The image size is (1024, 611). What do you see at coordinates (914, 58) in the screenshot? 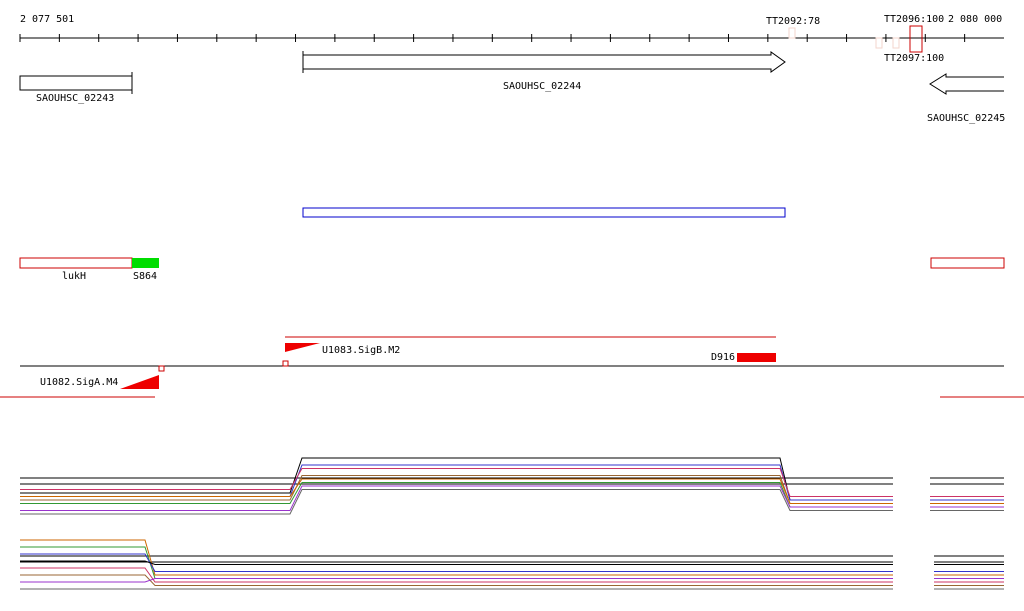
I see `terminator-label: TT2097:100` at bounding box center [914, 58].